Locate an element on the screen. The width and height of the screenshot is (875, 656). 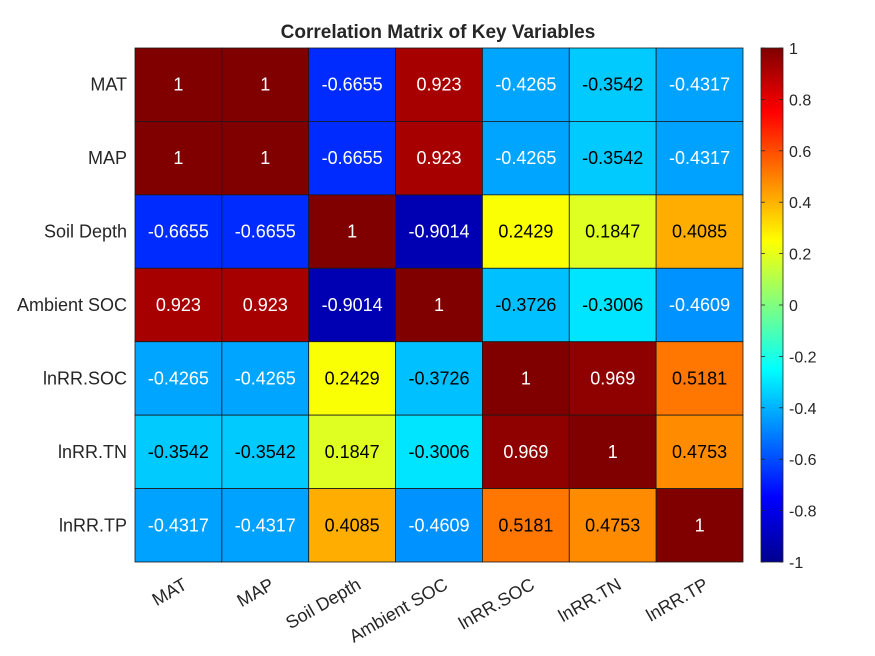
cell-value-label-r2-c7: -0.4317 is located at coordinates (699, 158).